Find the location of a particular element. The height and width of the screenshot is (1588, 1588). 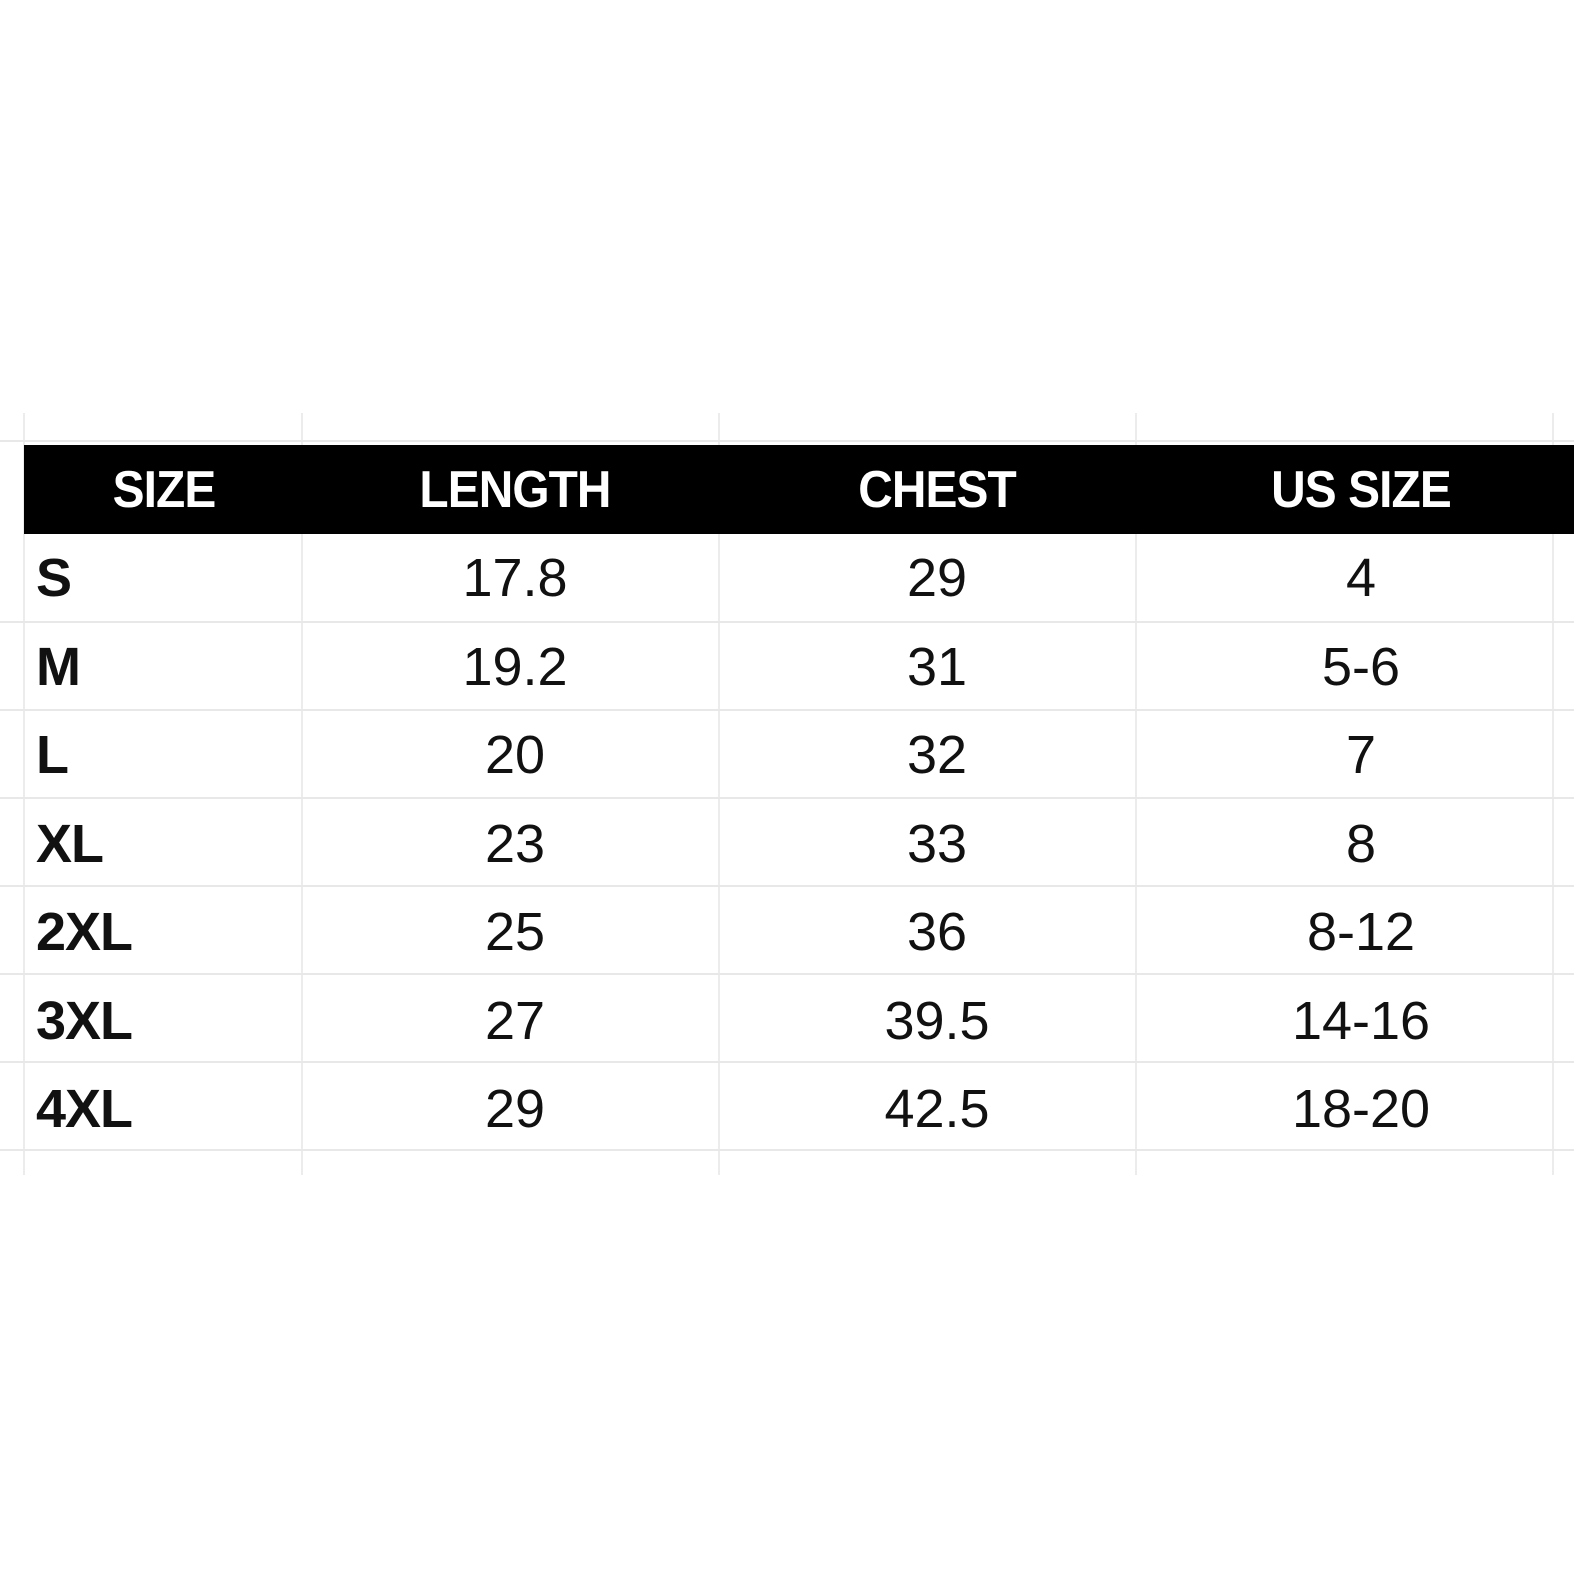

table-row: 4XL 29 42.5 18-20 is located at coordinates (799, 1109).